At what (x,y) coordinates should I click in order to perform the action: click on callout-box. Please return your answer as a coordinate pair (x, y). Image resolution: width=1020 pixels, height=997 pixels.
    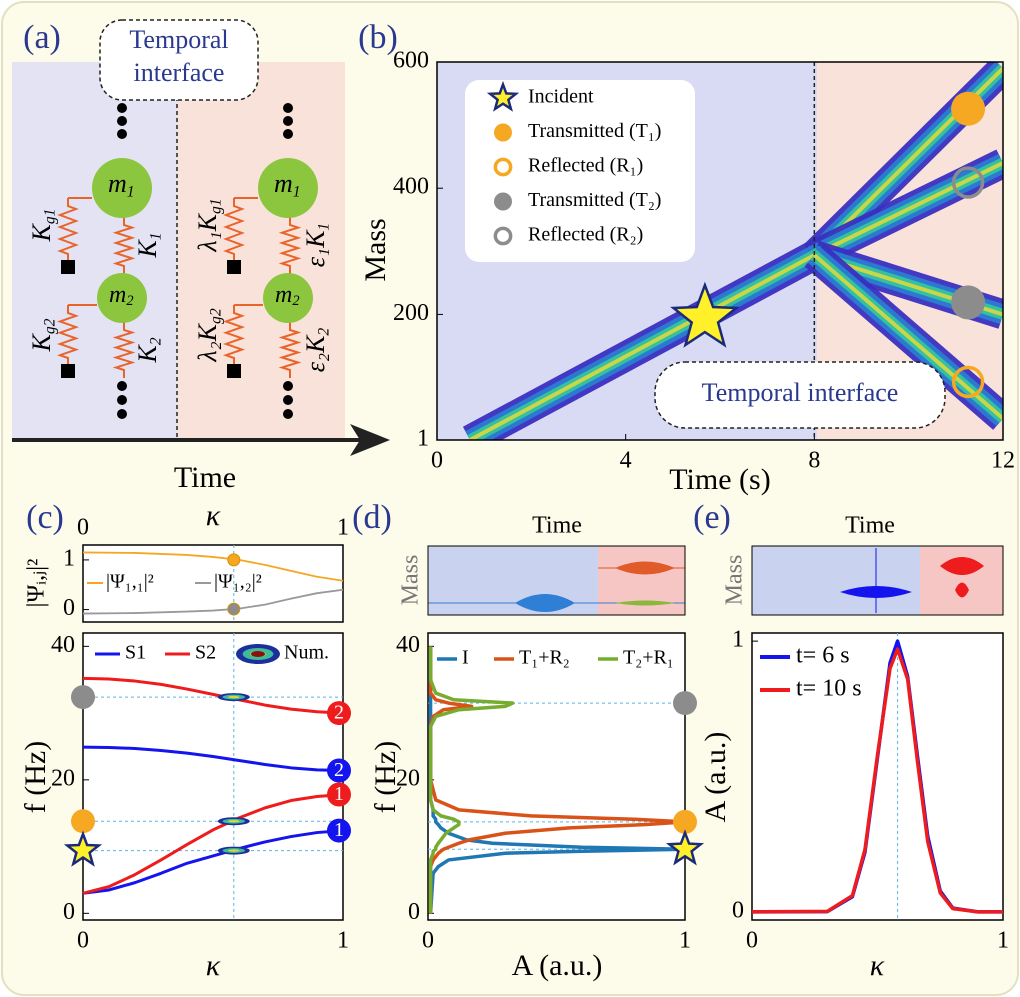
    Looking at the image, I should click on (179, 60).